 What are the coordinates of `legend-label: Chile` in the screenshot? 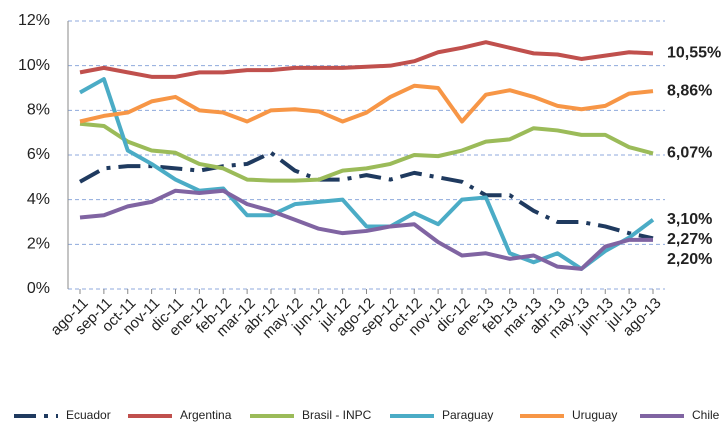 It's located at (706, 415).